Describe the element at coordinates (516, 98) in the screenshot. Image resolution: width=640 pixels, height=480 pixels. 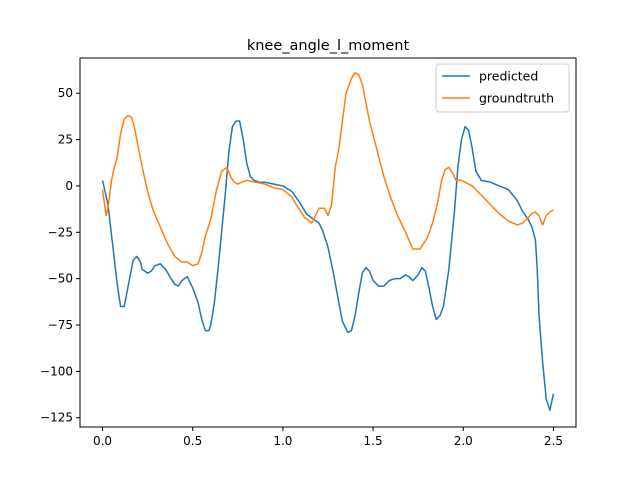
I see `legend-label-groundtruth: groundtruth` at that location.